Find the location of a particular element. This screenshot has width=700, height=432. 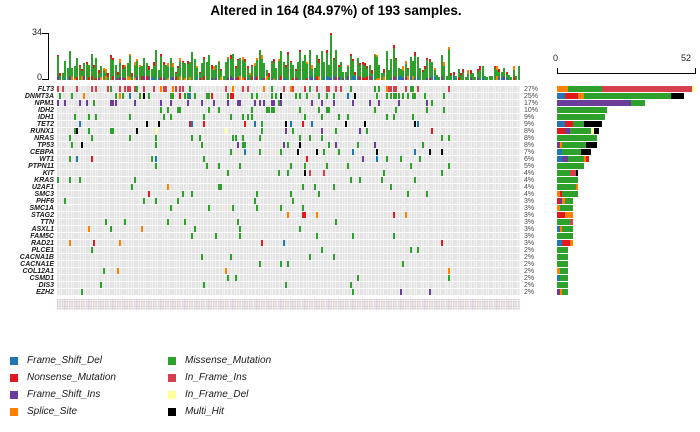

gene-percent-label: 10% is located at coordinates (531, 110).